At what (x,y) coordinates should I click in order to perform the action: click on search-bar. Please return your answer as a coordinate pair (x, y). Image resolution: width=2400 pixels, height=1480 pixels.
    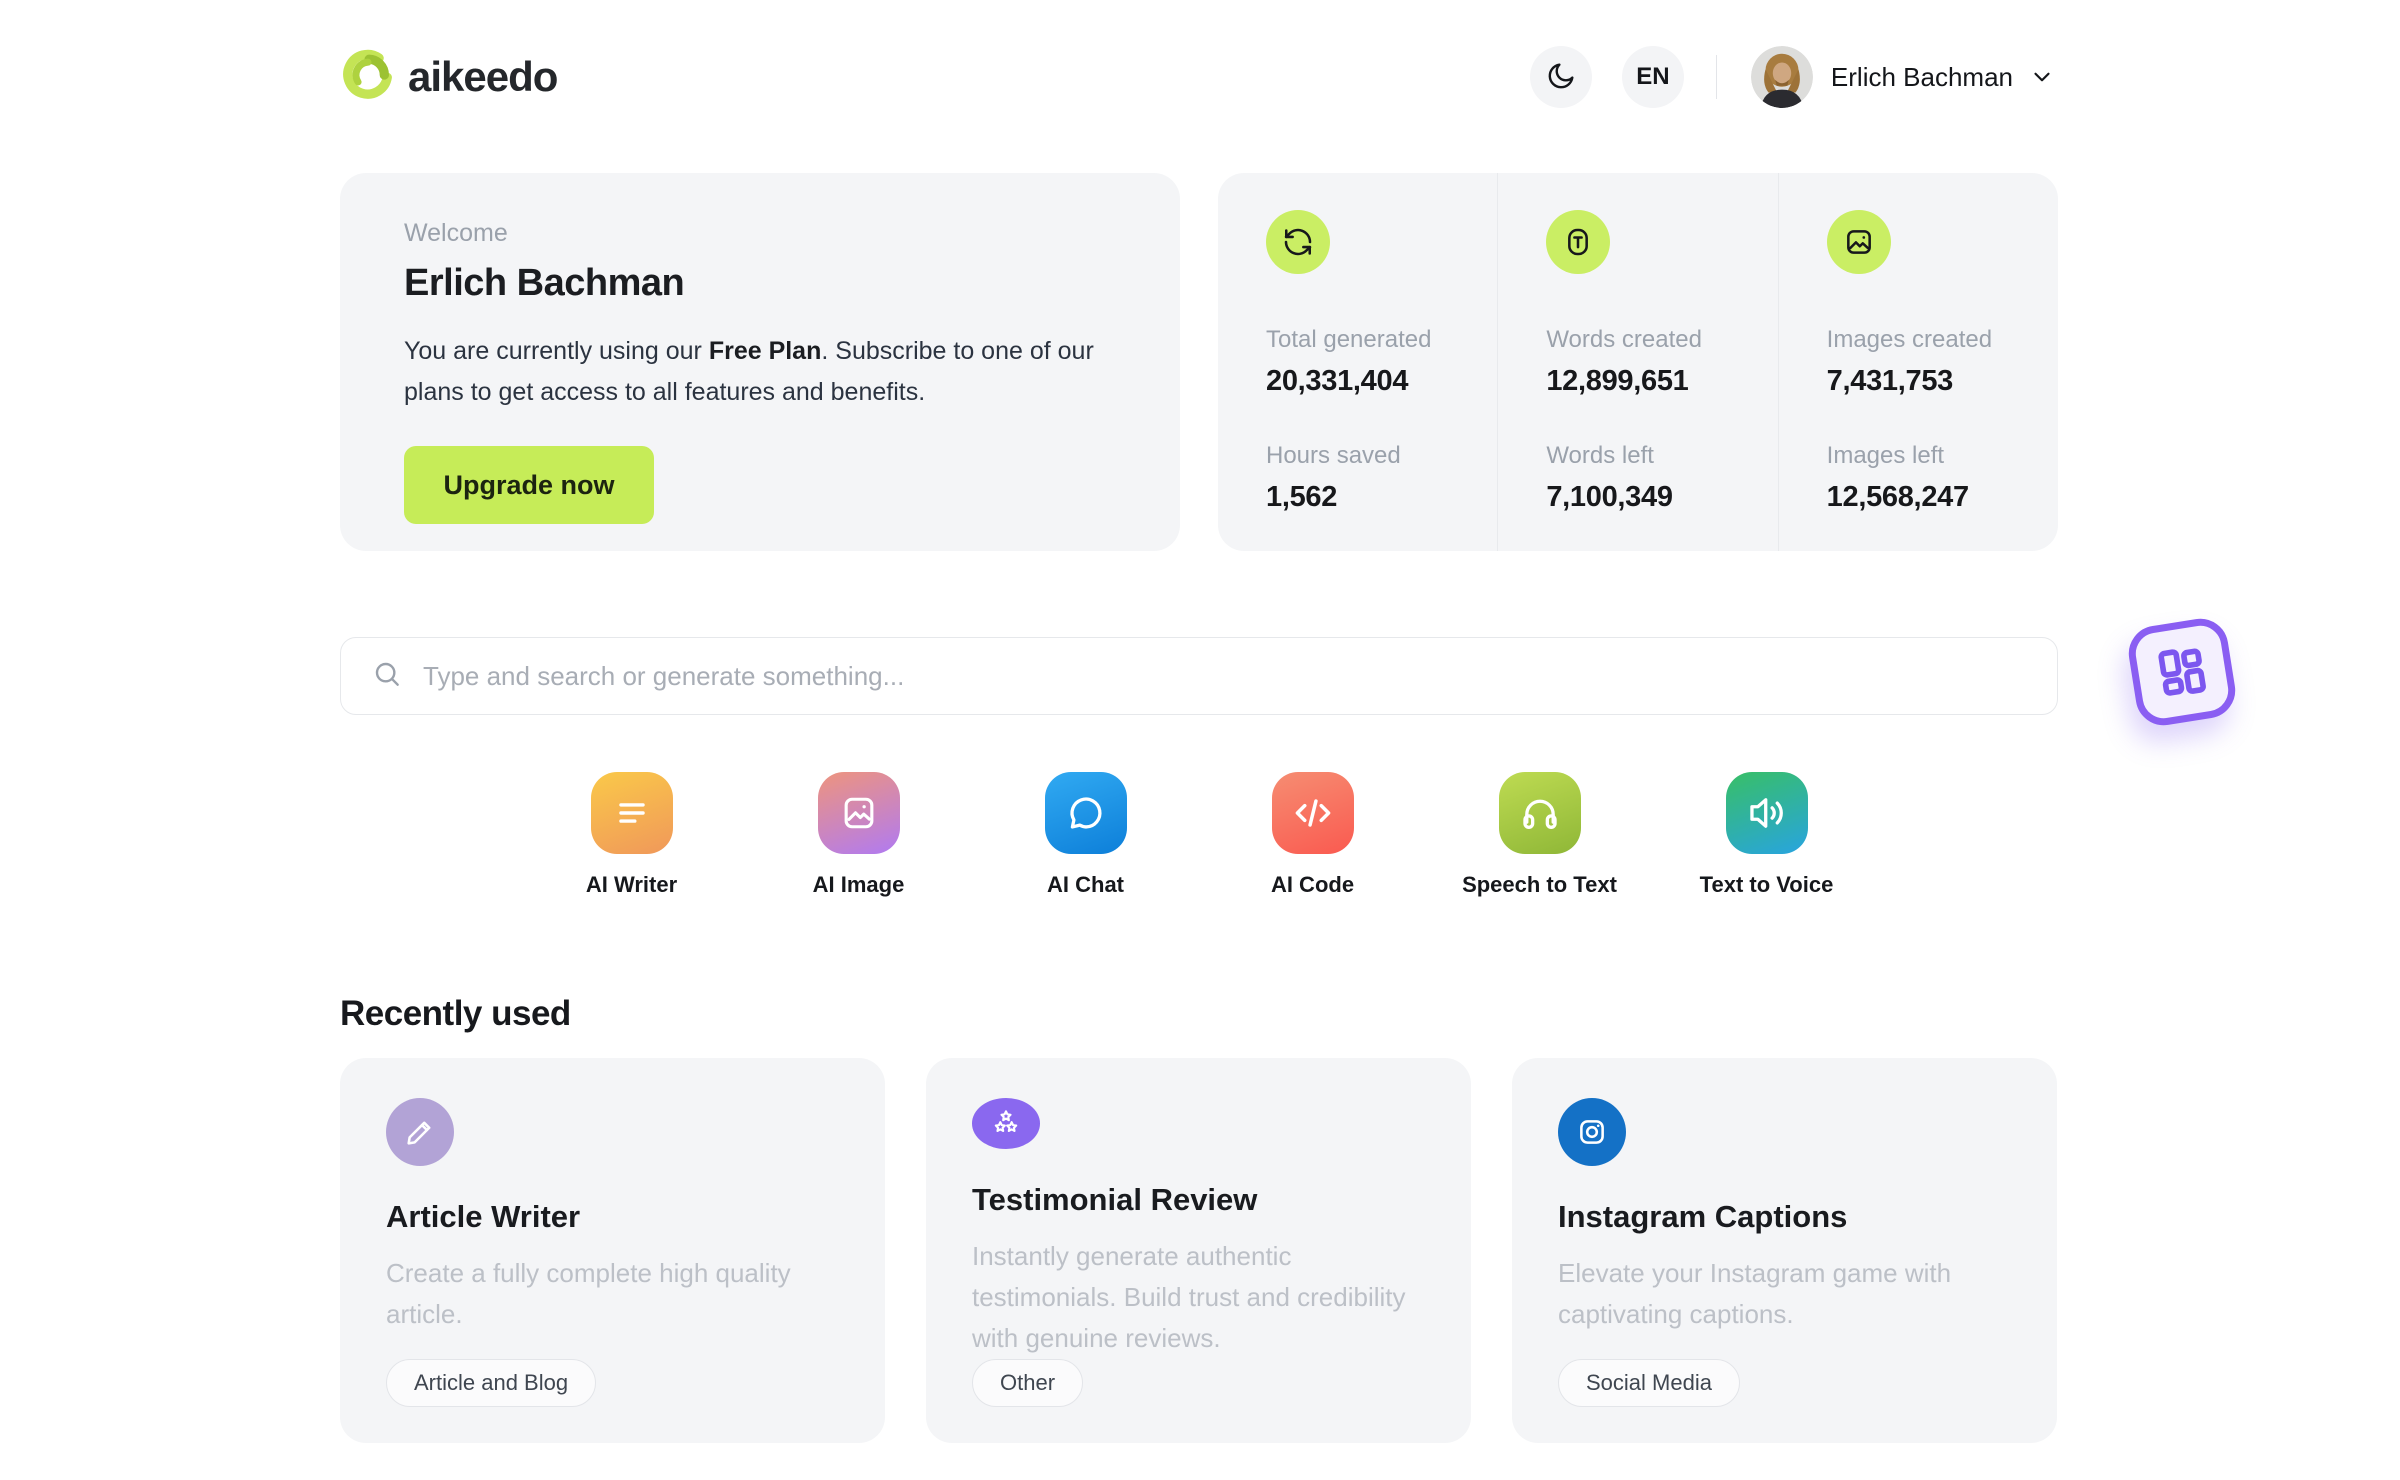
    Looking at the image, I should click on (1199, 676).